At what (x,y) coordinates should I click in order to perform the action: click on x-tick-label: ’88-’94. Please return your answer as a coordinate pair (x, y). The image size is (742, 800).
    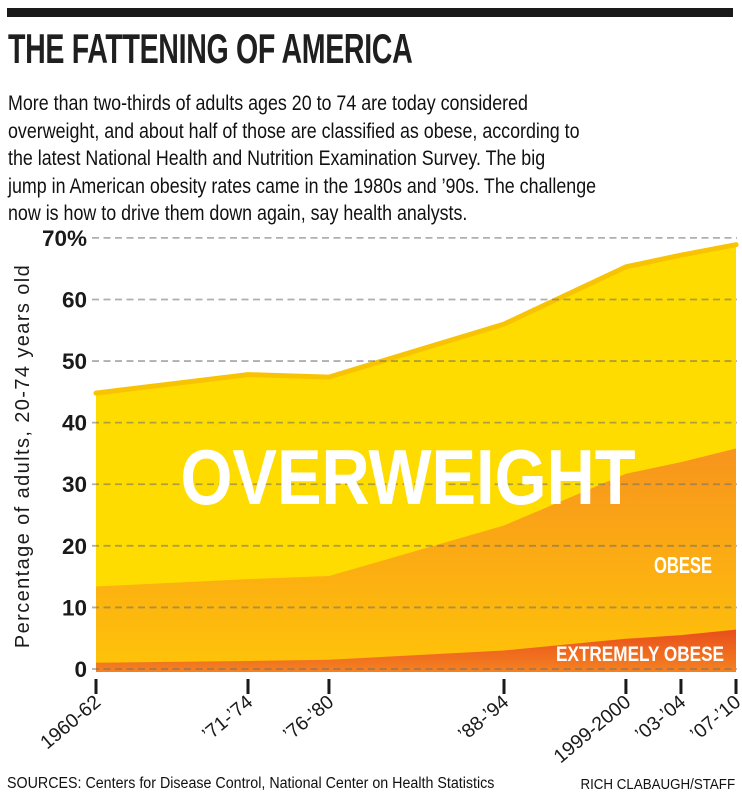
    Looking at the image, I should click on (483, 718).